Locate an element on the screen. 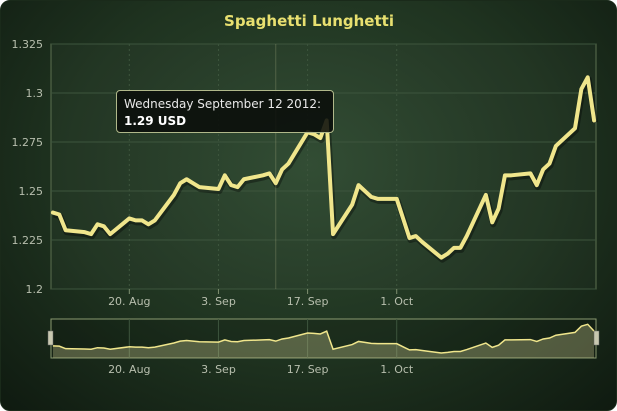 The height and width of the screenshot is (411, 617). x-tick-label: 17. Sep is located at coordinates (308, 301).